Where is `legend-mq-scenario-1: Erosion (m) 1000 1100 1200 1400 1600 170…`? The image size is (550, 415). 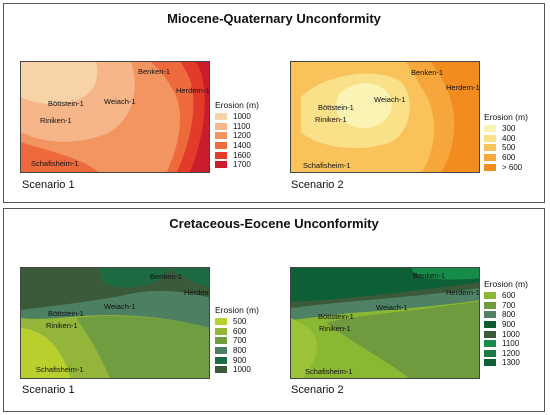 legend-mq-scenario-1: Erosion (m) 1000 1100 1200 1400 1600 170… is located at coordinates (237, 135).